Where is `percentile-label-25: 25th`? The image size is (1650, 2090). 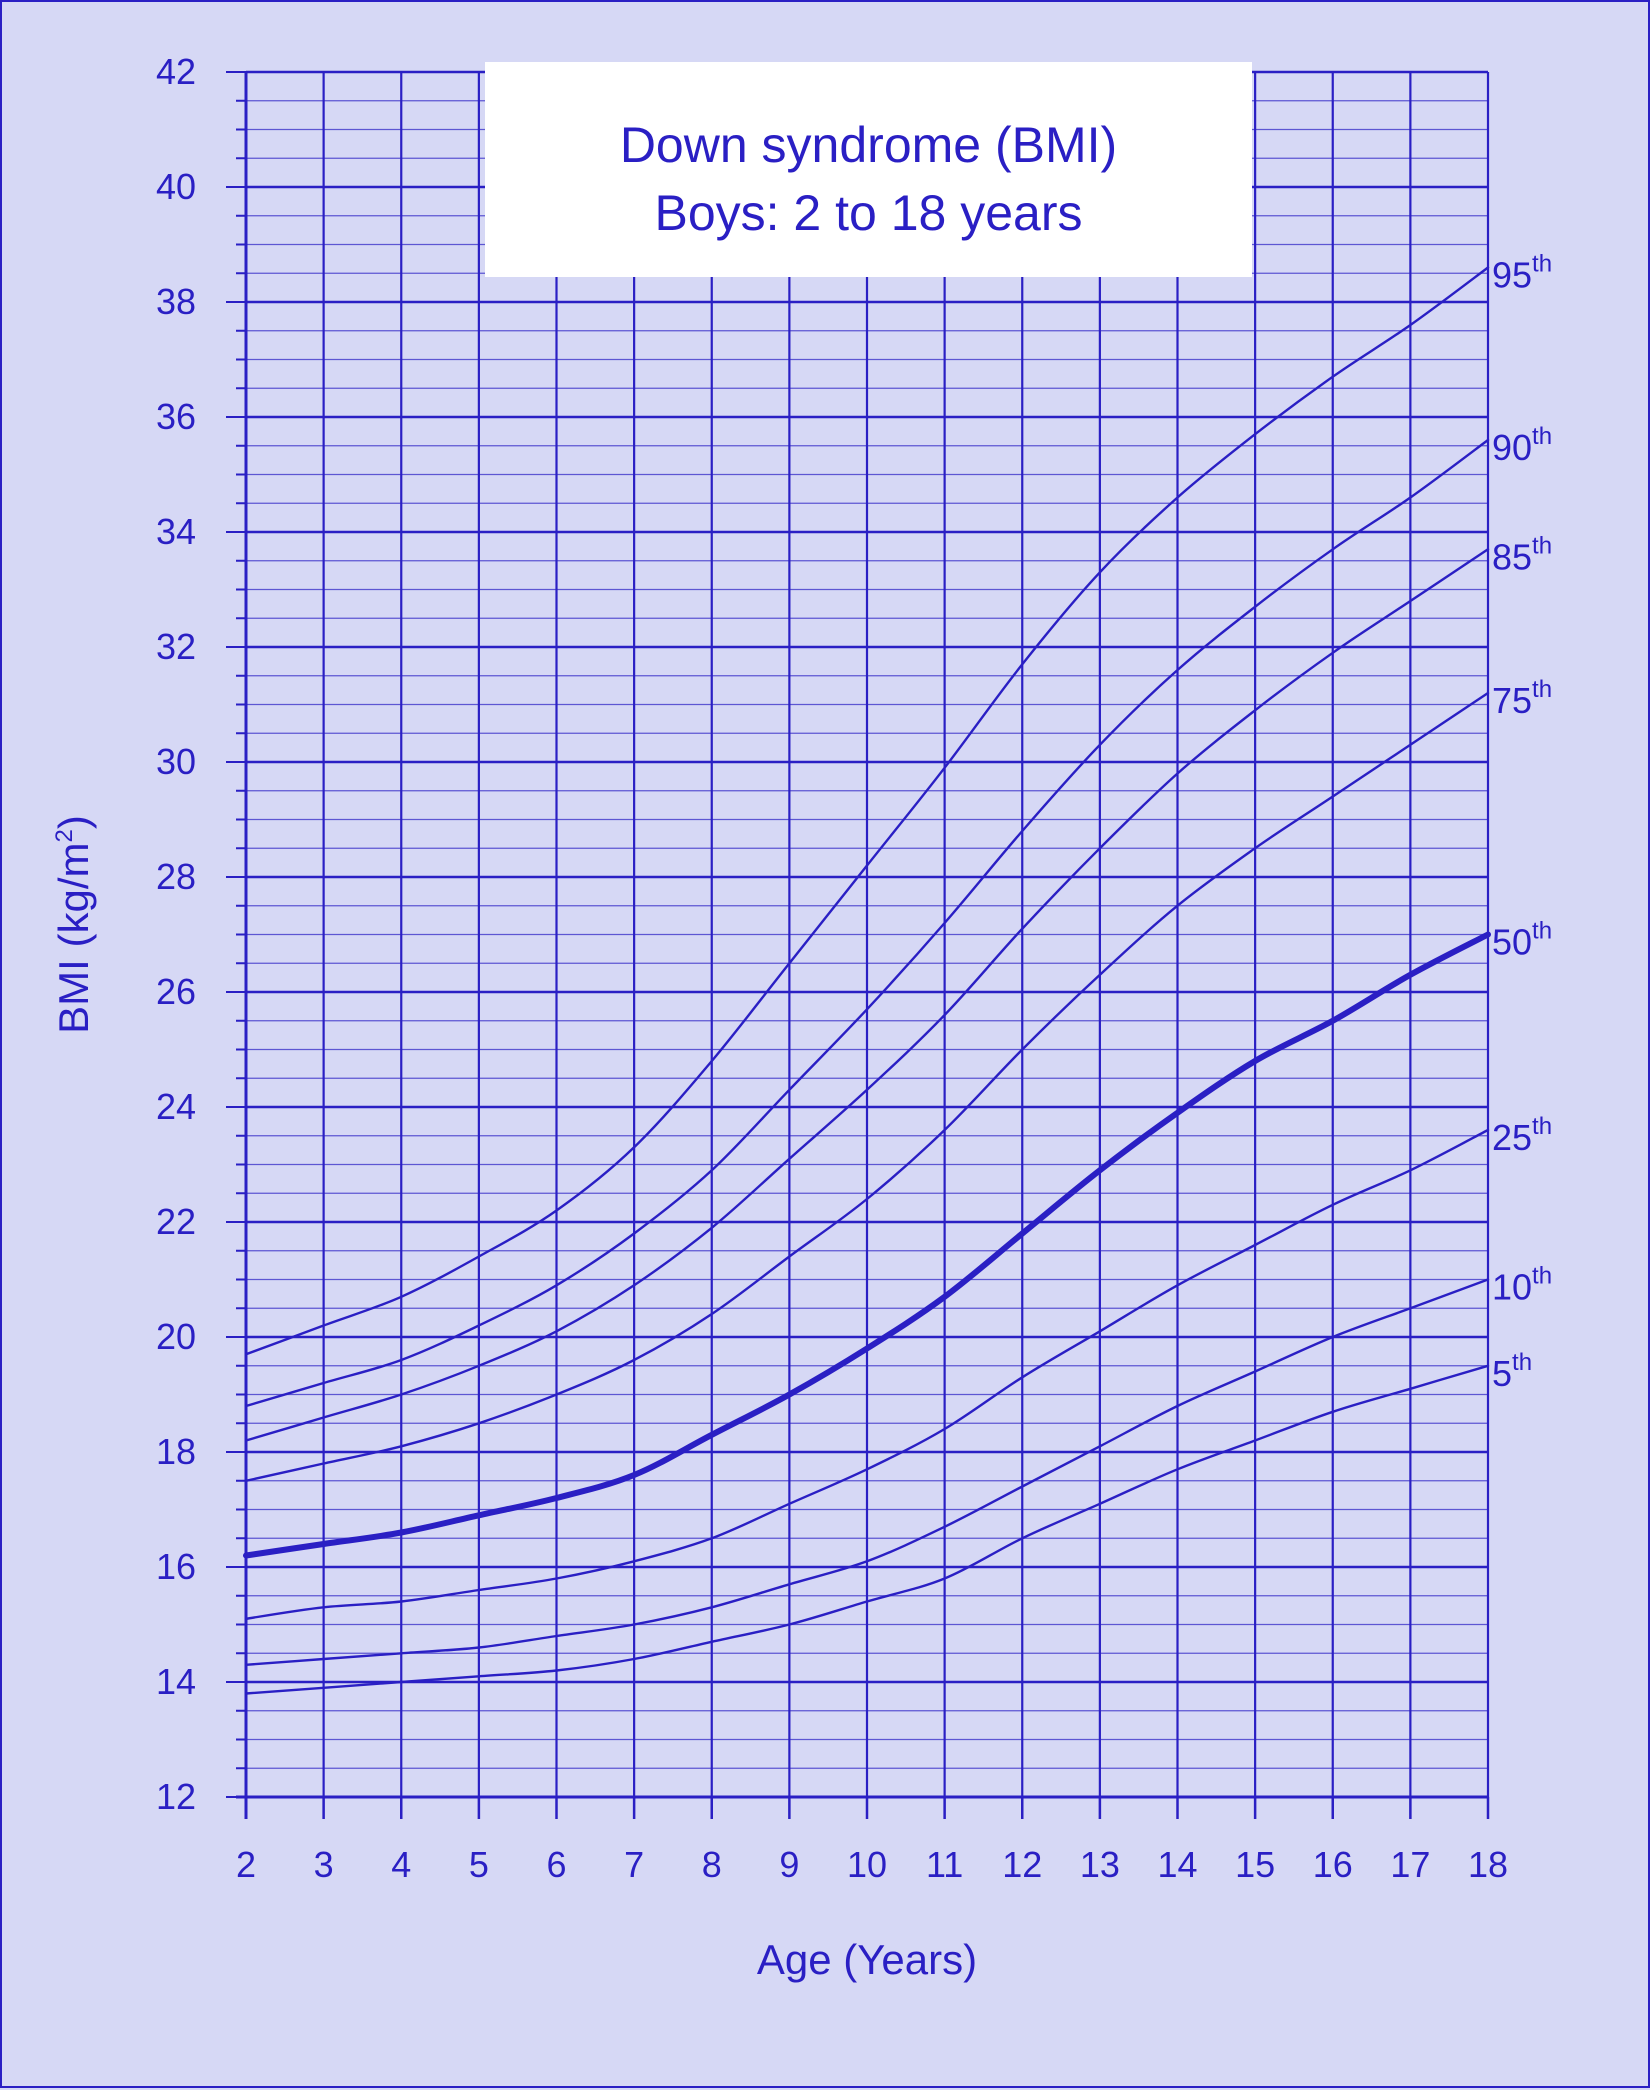
percentile-label-25: 25th is located at coordinates (1522, 1135).